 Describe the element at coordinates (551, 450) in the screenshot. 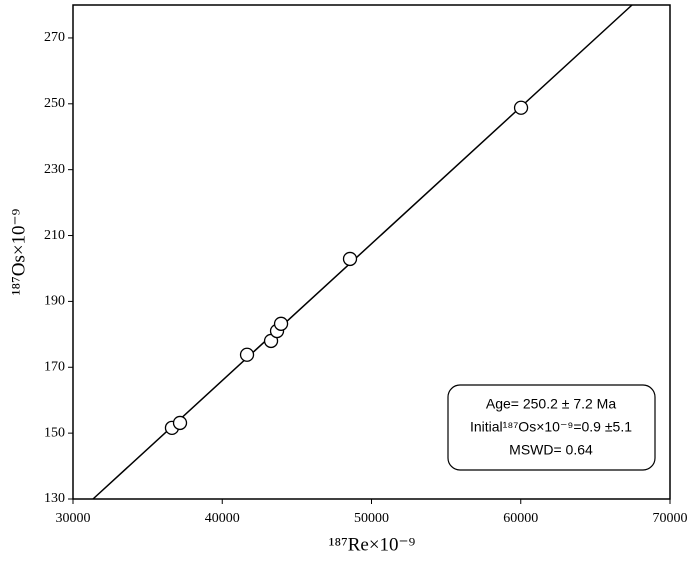

I see `annotation: MSWD= 0.64` at that location.